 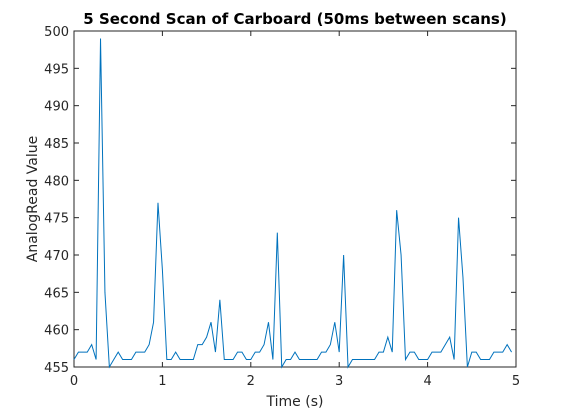 What do you see at coordinates (162, 381) in the screenshot?
I see `x-tick-label: 1` at bounding box center [162, 381].